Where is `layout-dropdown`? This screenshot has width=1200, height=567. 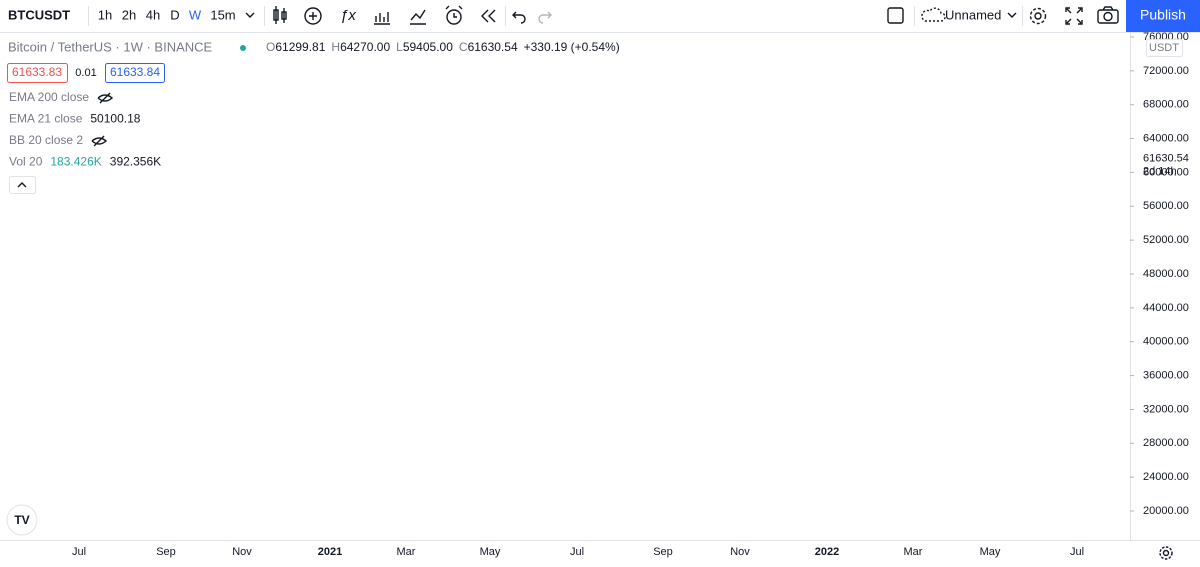
layout-dropdown is located at coordinates (1012, 15).